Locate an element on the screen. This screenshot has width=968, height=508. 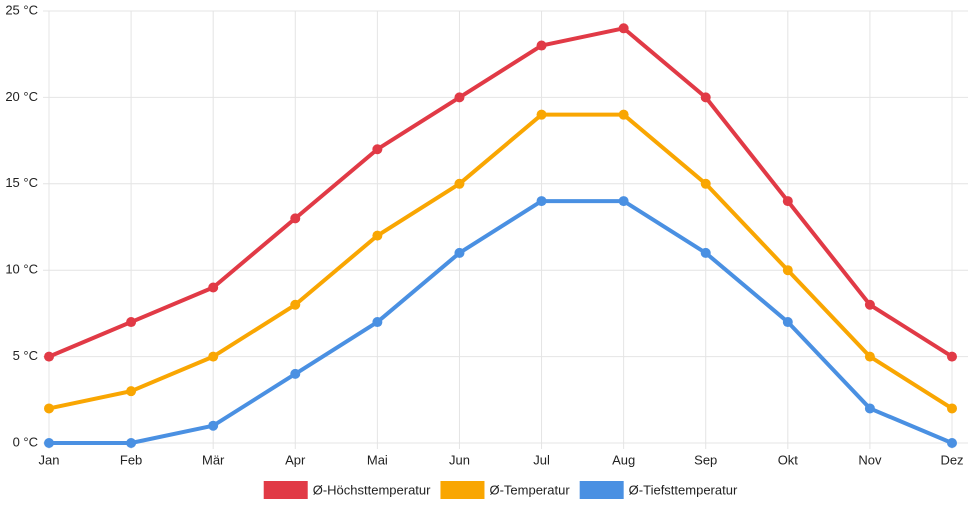
y-tick-label: 5 °C is located at coordinates (25, 355).